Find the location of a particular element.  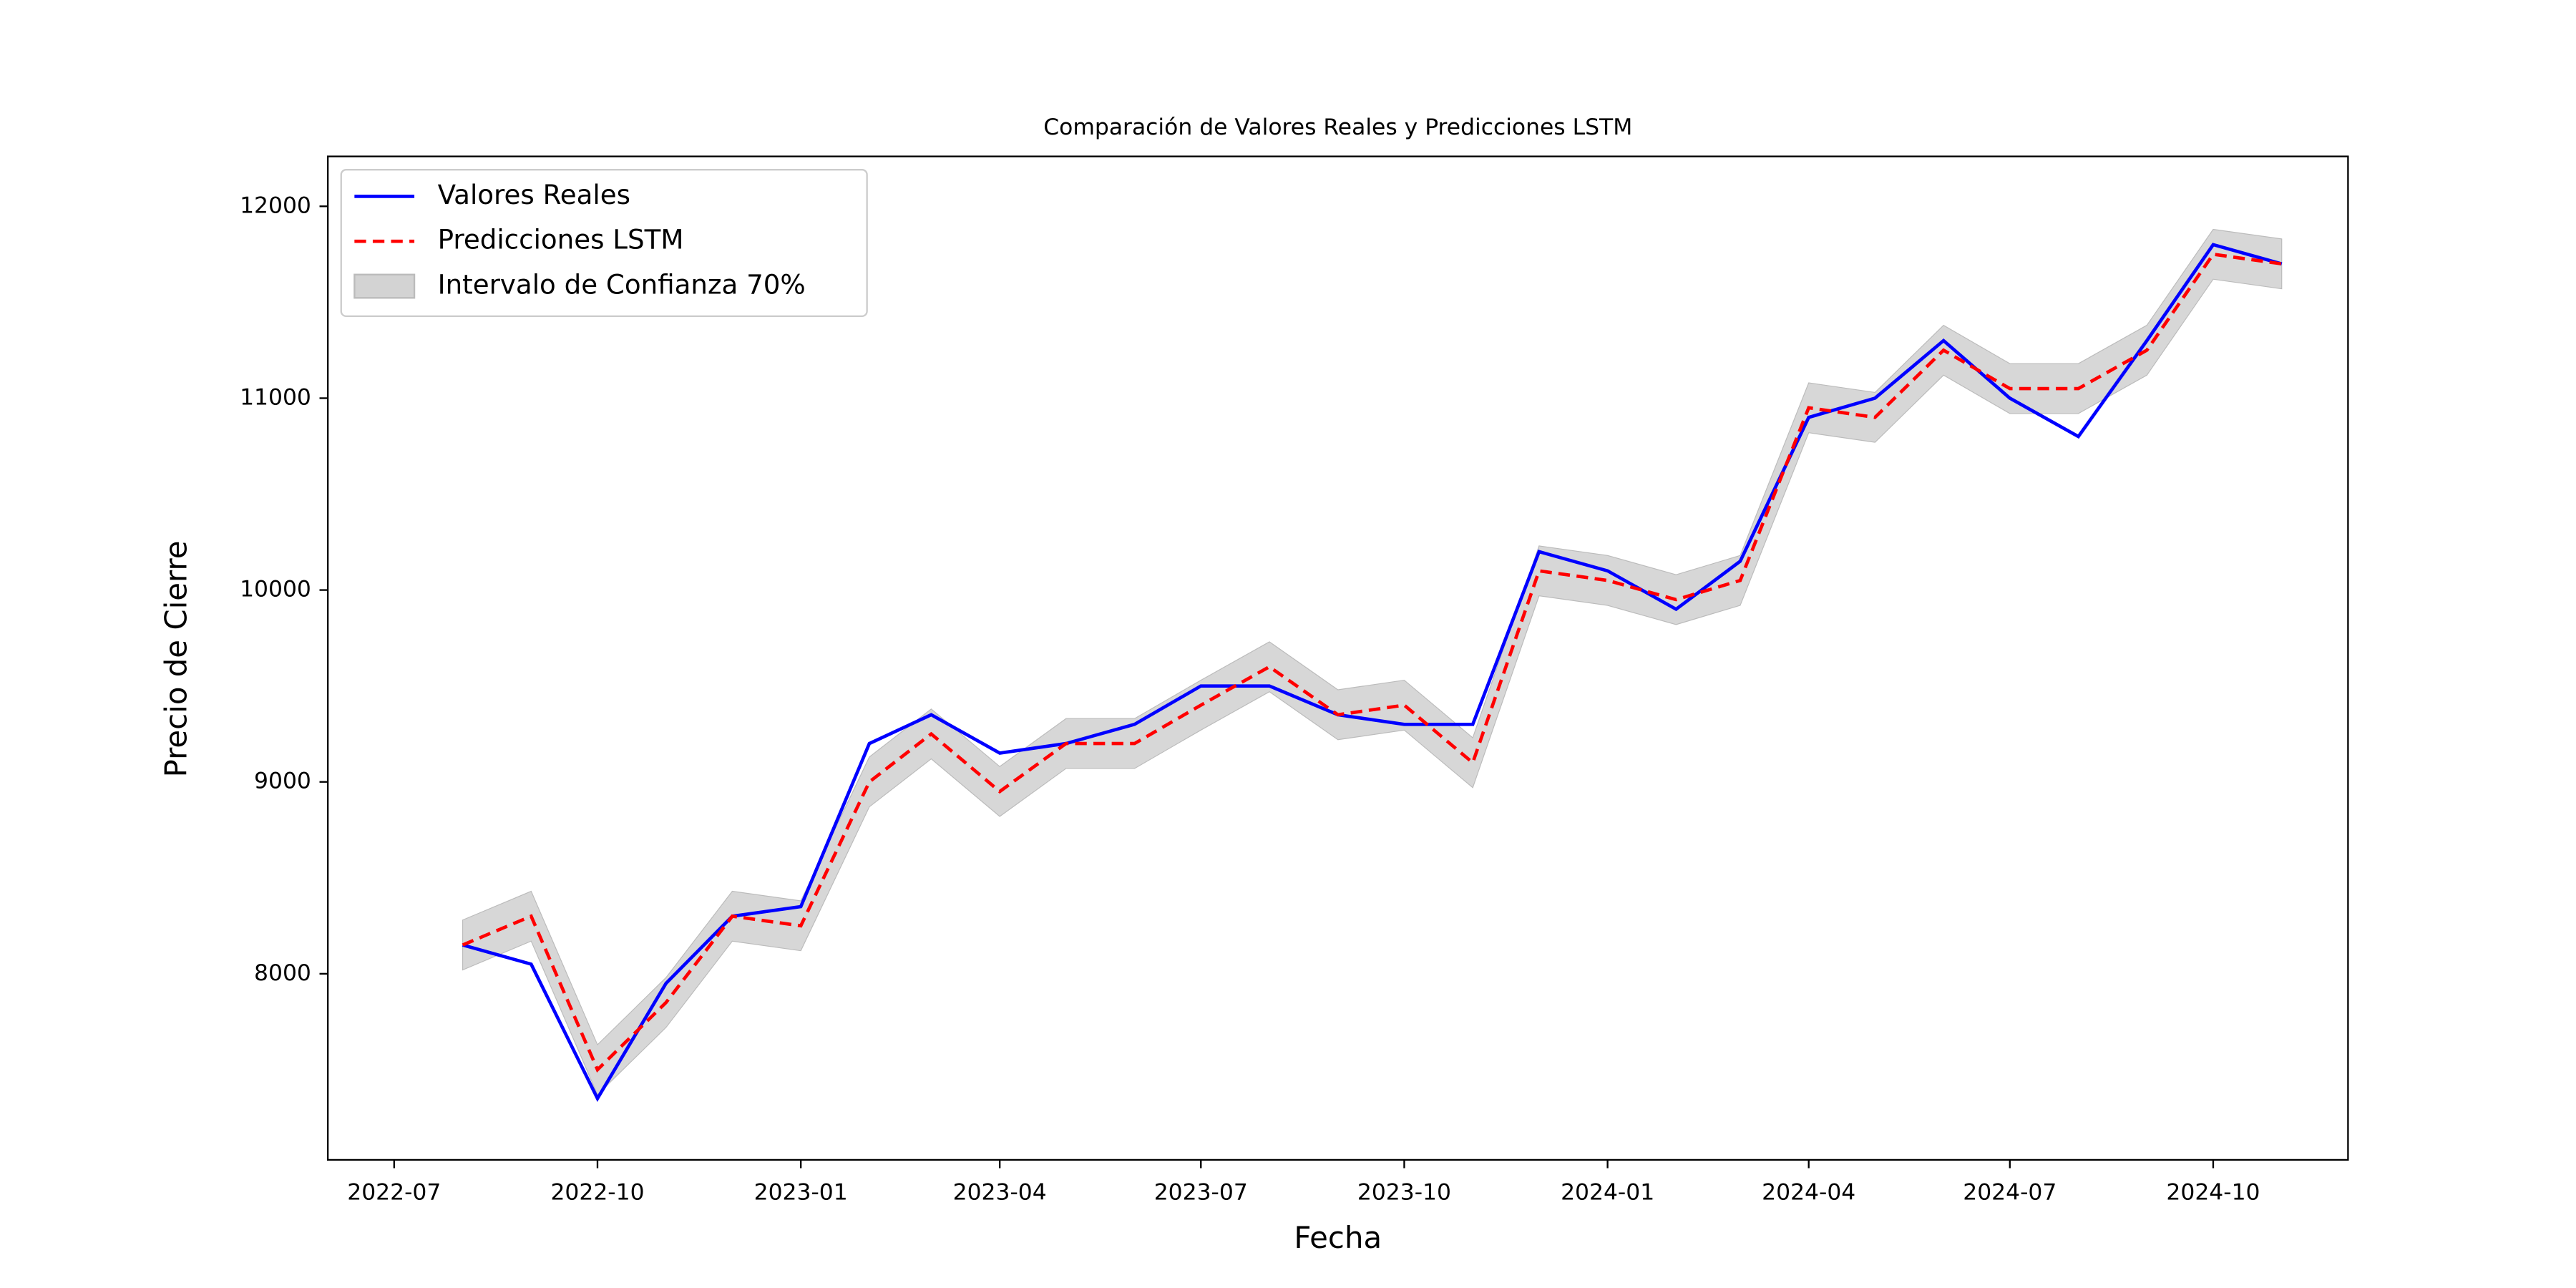

y-tick-label: 10000 is located at coordinates (275, 589).